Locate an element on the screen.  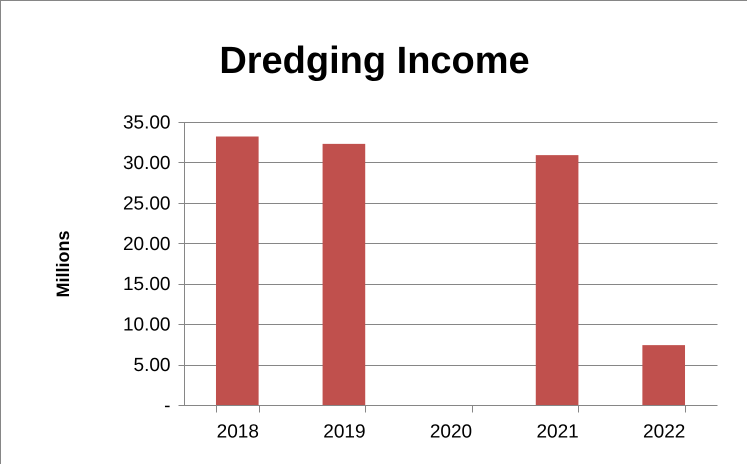
y-tick-label: 20.00 is located at coordinates (146, 244).